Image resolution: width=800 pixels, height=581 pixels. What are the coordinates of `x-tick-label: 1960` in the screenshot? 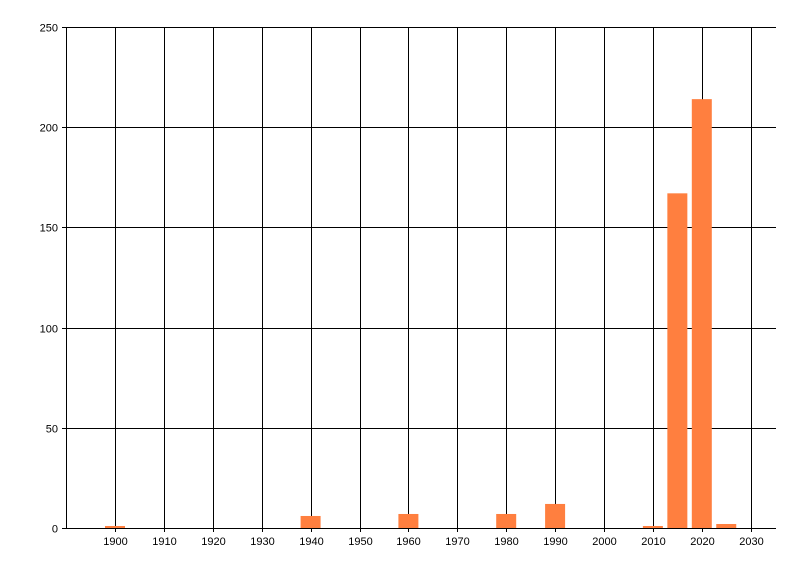 It's located at (408, 542).